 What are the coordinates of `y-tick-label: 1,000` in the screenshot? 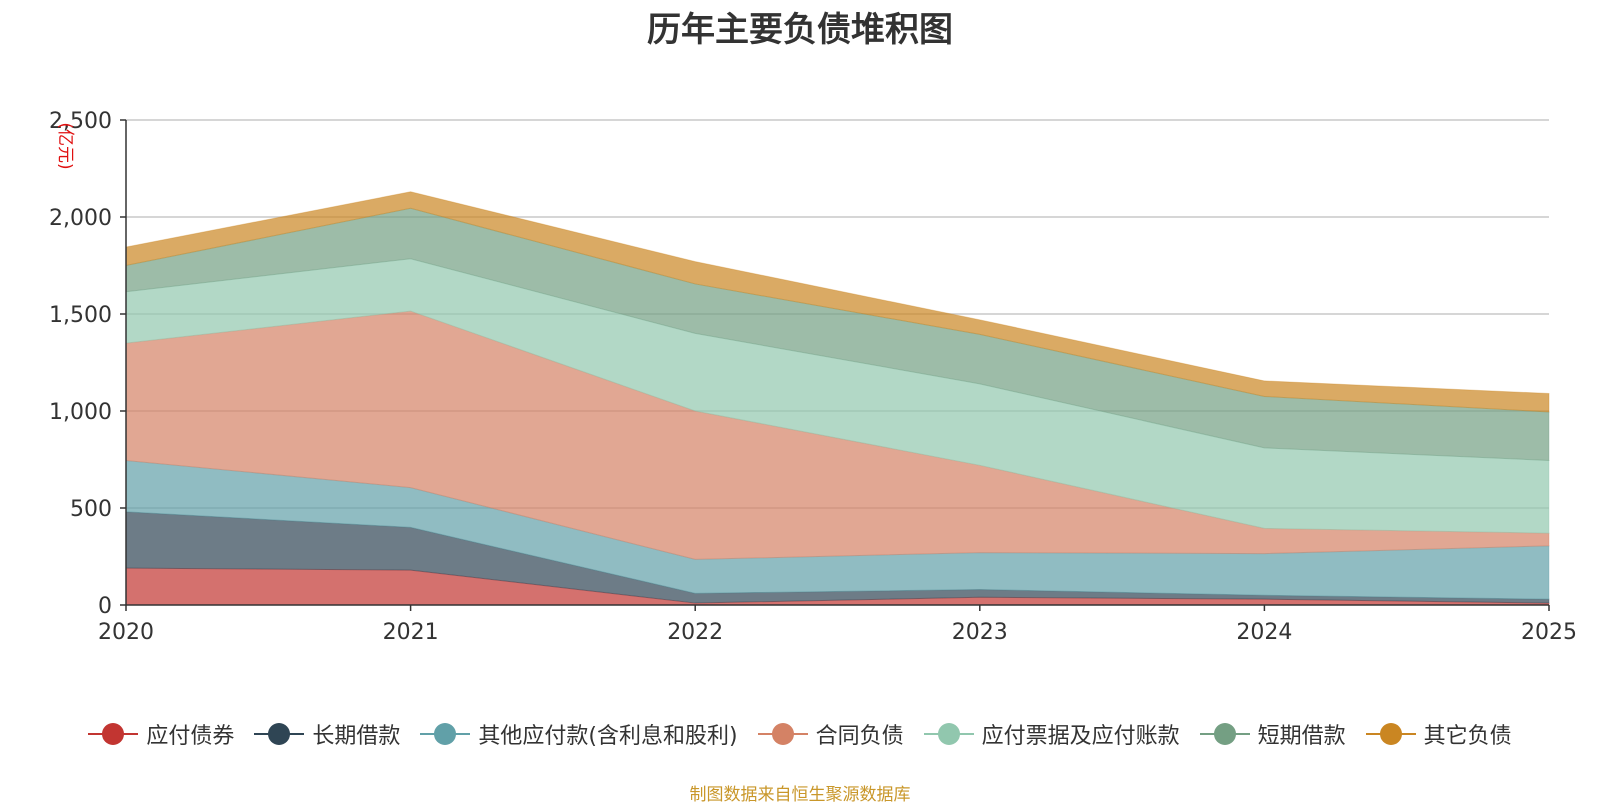 It's located at (80, 412).